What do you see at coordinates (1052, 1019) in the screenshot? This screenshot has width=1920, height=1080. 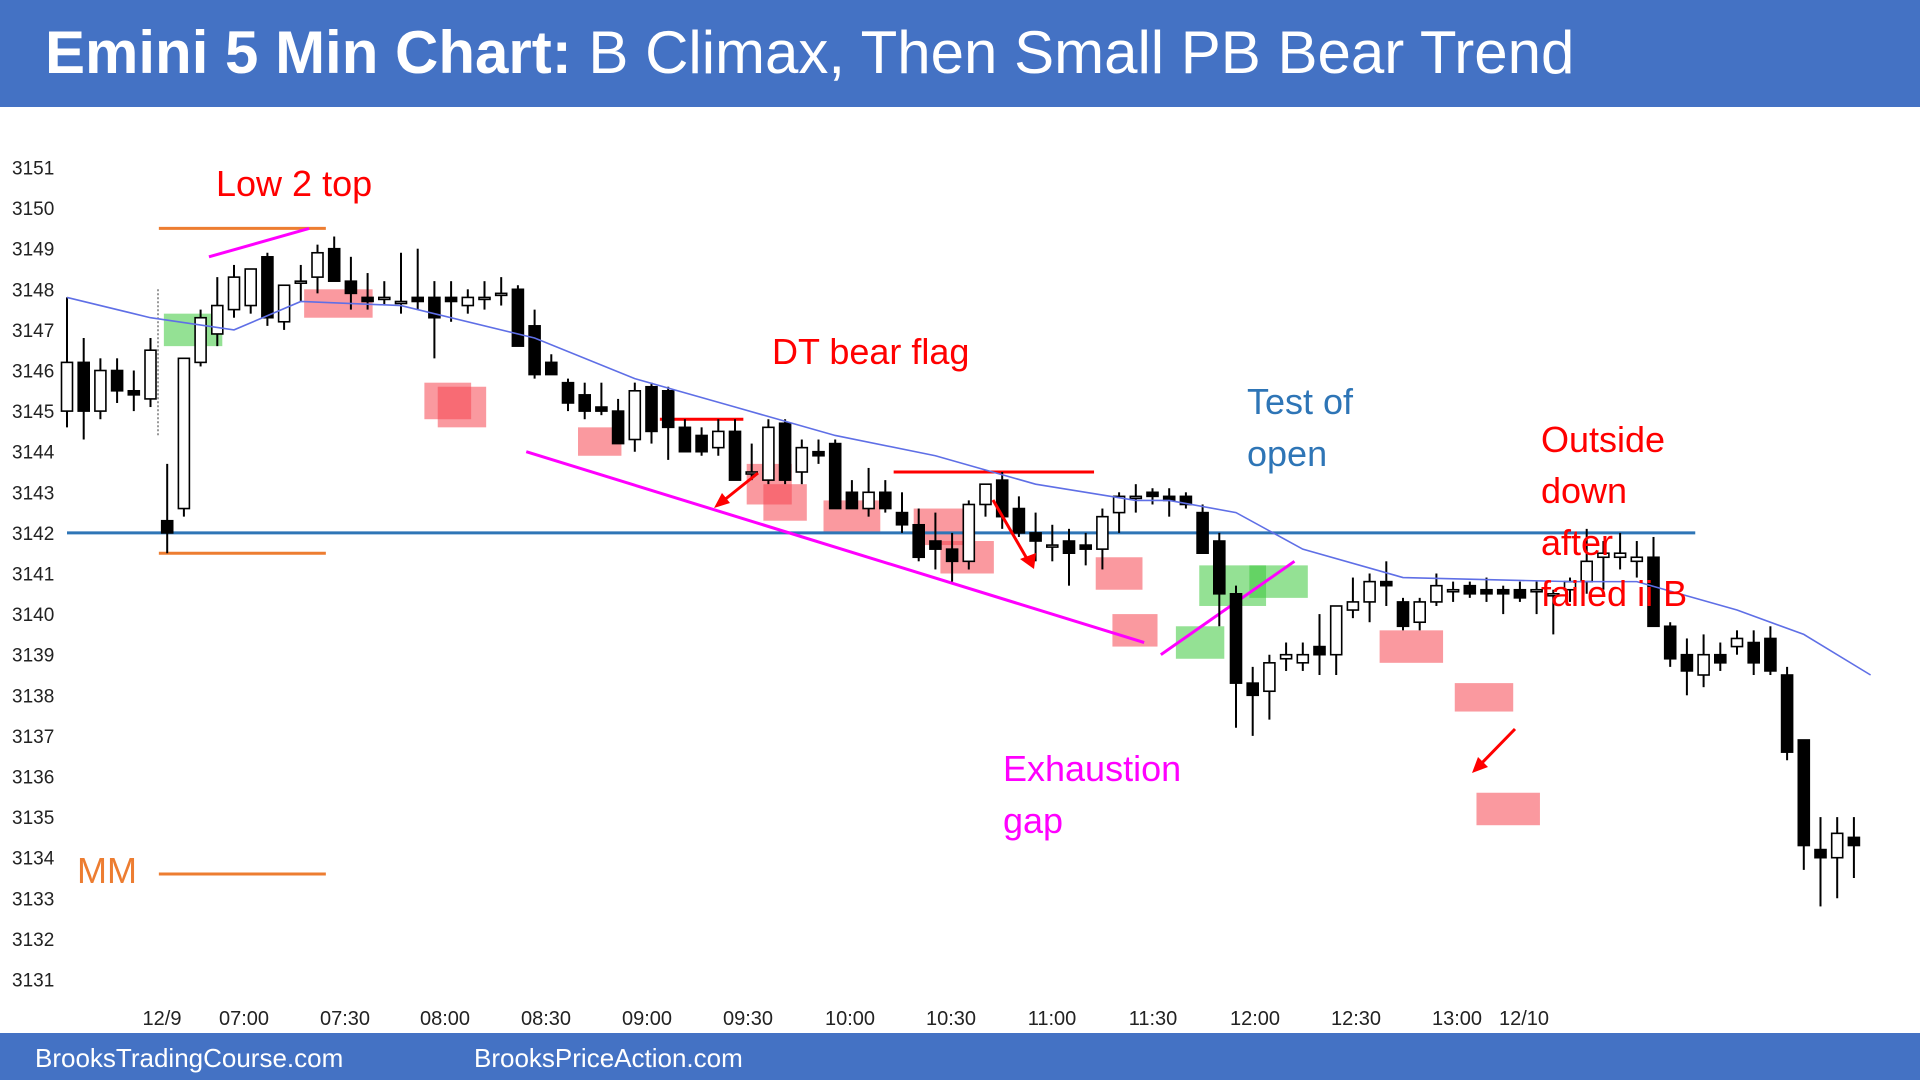 I see `x-tick-label: 11:00` at bounding box center [1052, 1019].